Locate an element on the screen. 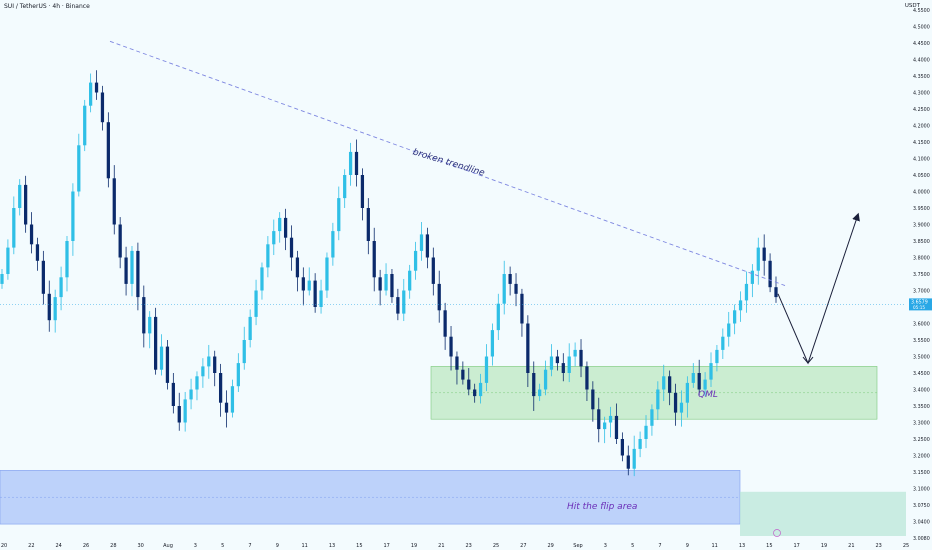 The height and width of the screenshot is (550, 932). y-tick-label: 3.3500 is located at coordinates (921, 407).